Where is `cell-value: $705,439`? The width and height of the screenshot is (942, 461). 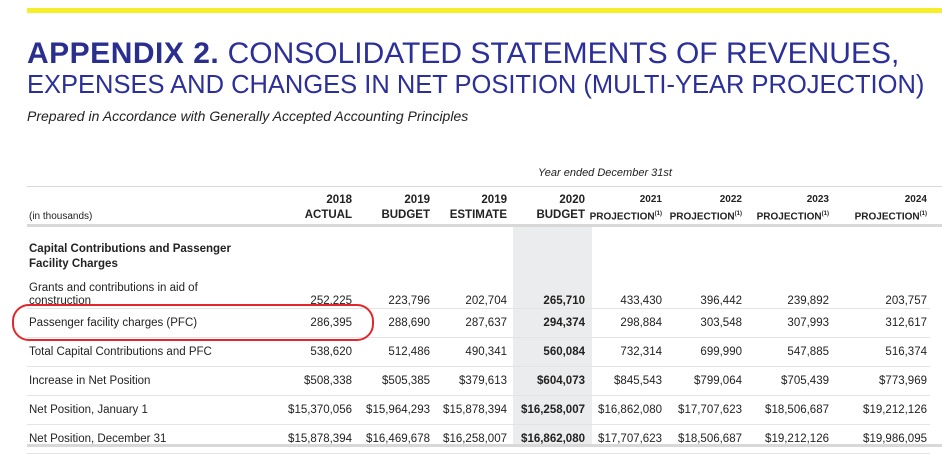 cell-value: $705,439 is located at coordinates (788, 381).